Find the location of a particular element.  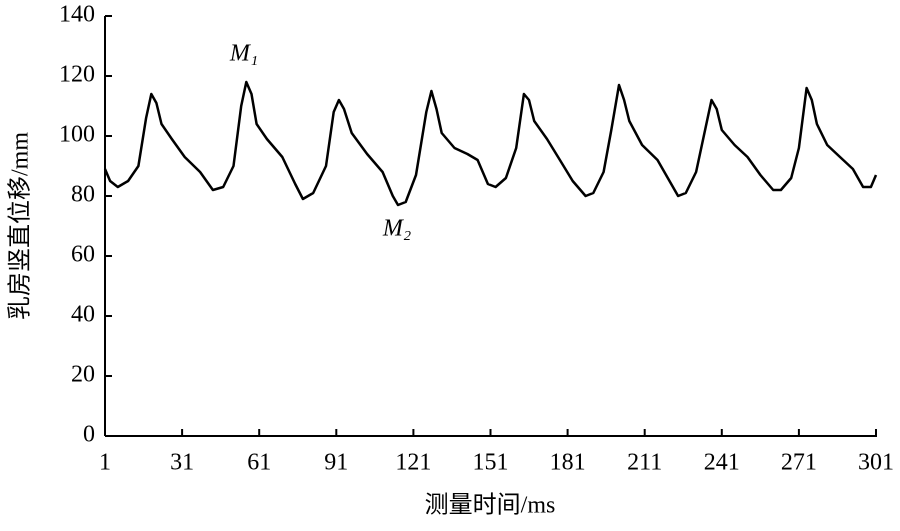

y-tick-label: 80 is located at coordinates (83, 195).